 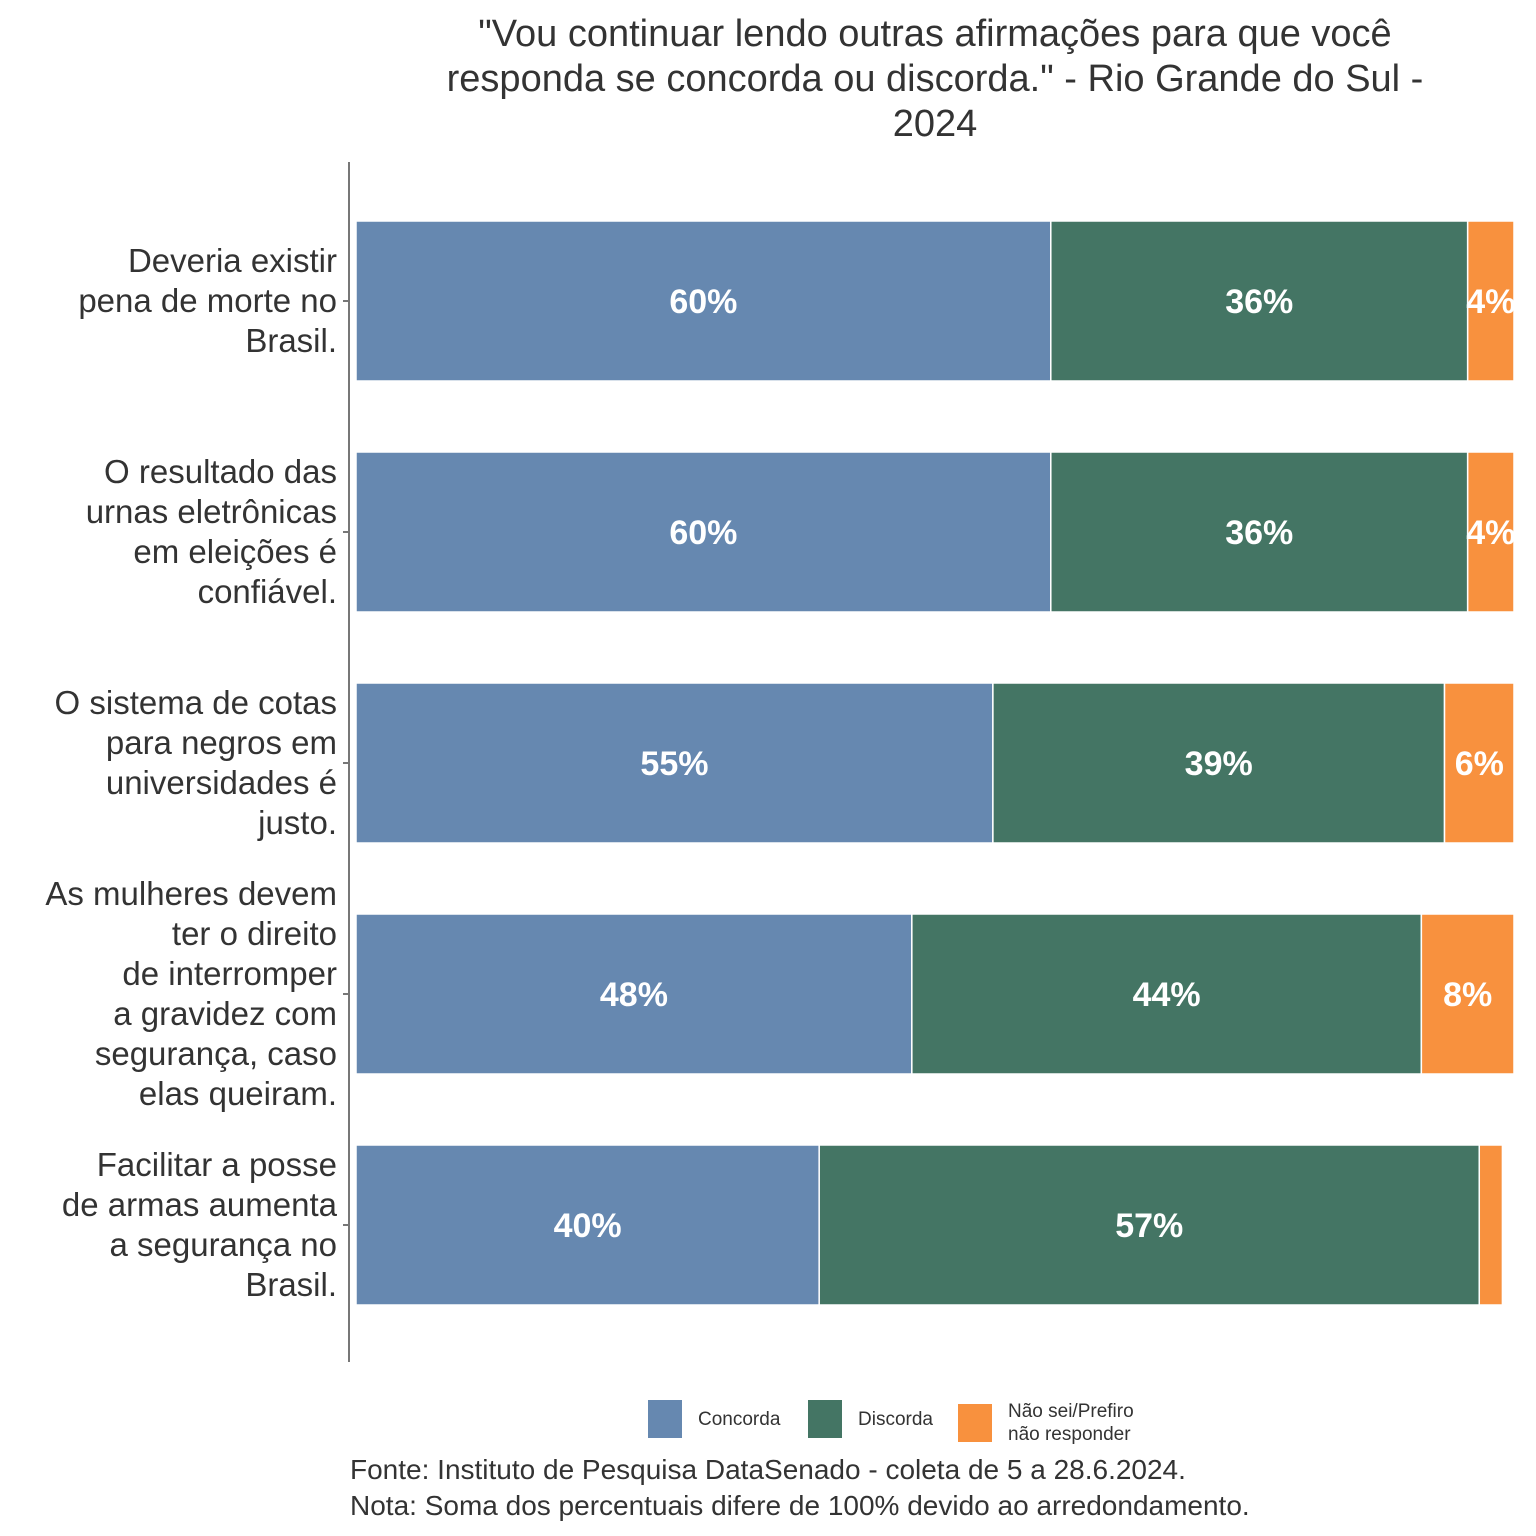 What do you see at coordinates (825, 1419) in the screenshot?
I see `legend-swatch-discorda` at bounding box center [825, 1419].